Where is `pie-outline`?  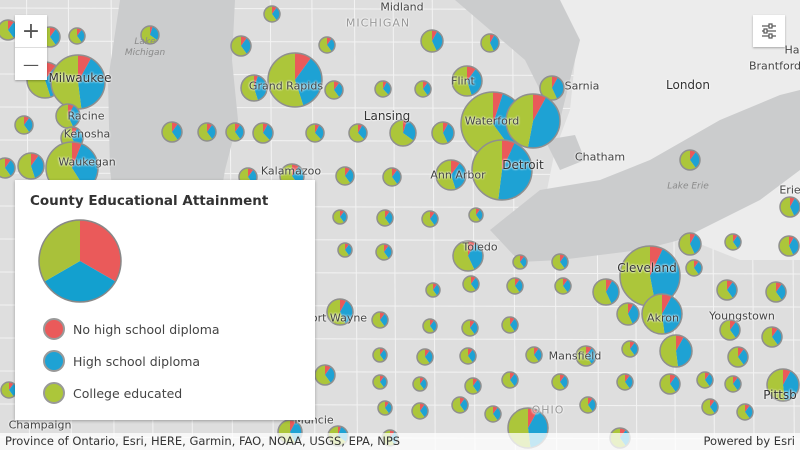
pie-outline is located at coordinates (385, 218).